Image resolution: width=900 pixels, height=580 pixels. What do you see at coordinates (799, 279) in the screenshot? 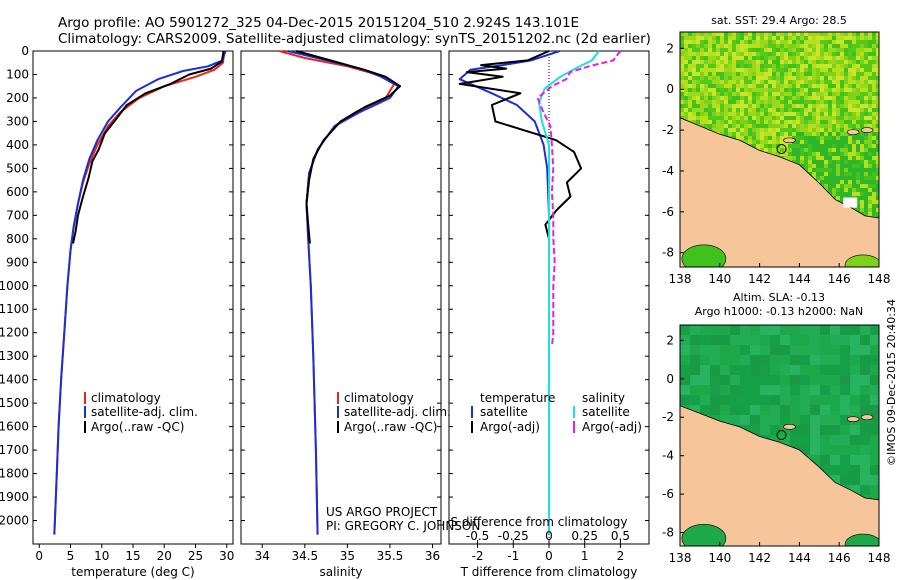
I see `x-tick-label: 144` at bounding box center [799, 279].